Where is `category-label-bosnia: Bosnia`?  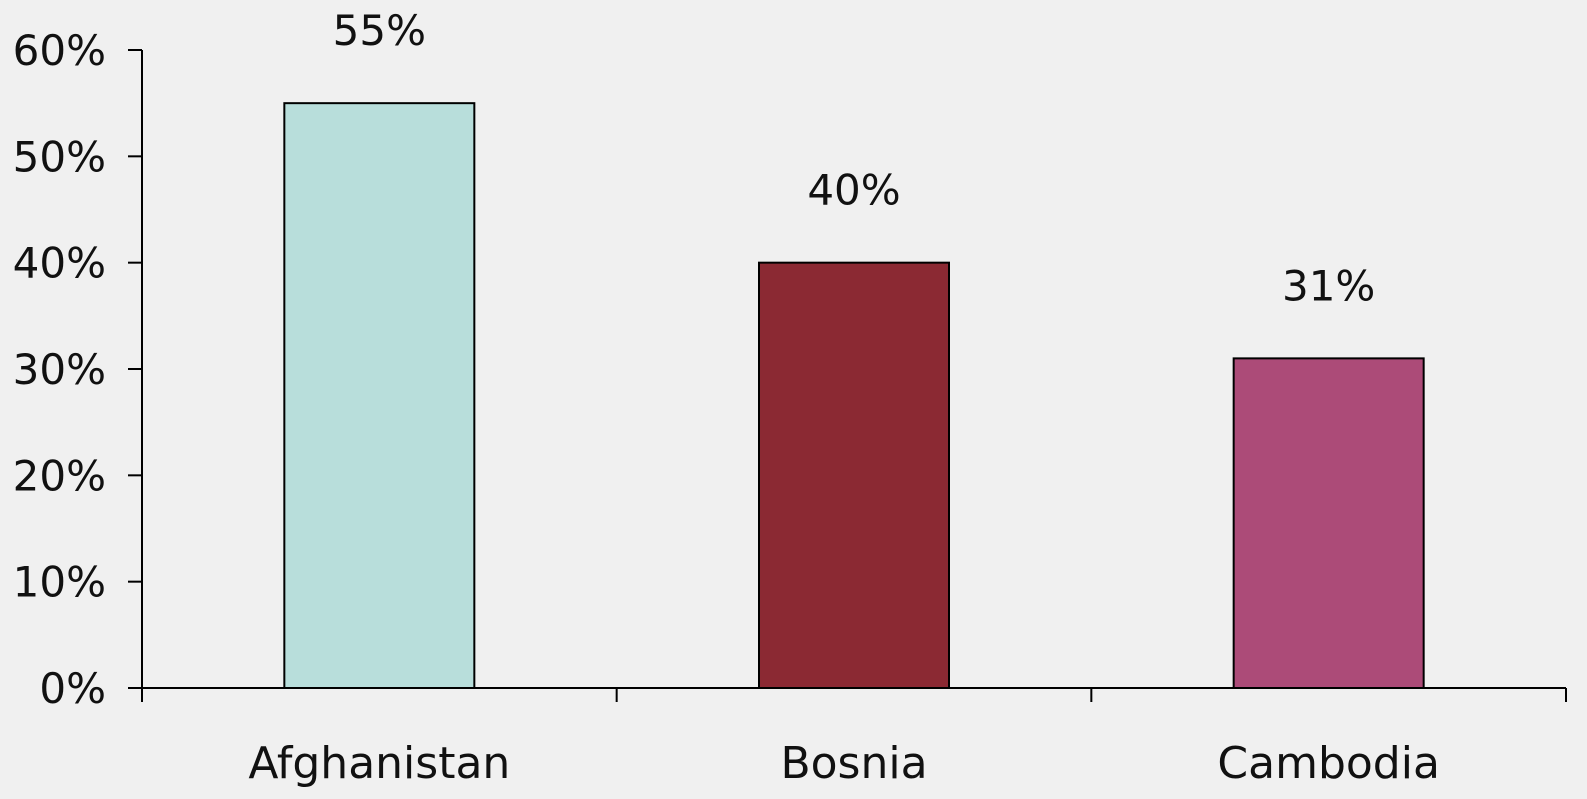
category-label-bosnia: Bosnia is located at coordinates (853, 763).